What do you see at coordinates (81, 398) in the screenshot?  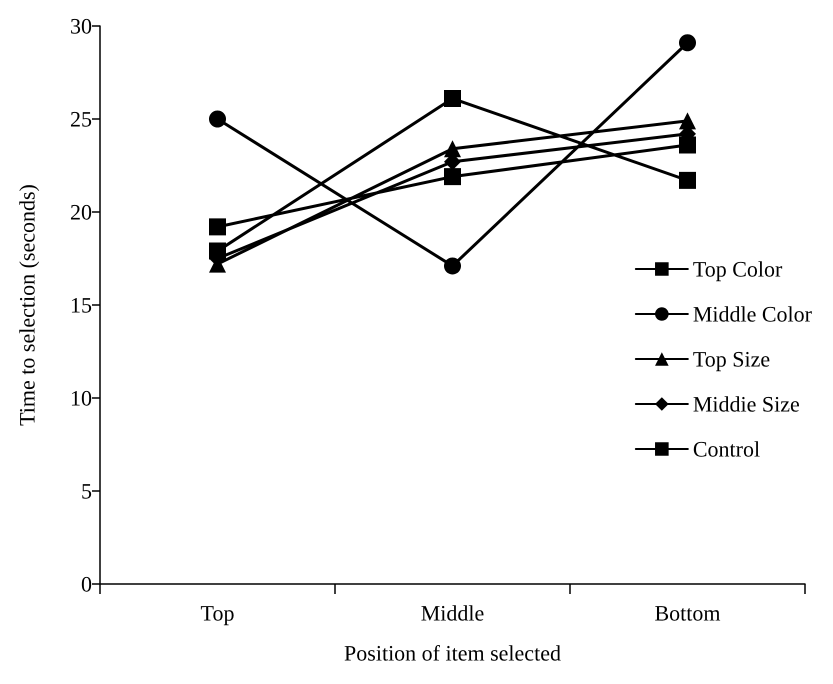 I see `y-tick-label: 10` at bounding box center [81, 398].